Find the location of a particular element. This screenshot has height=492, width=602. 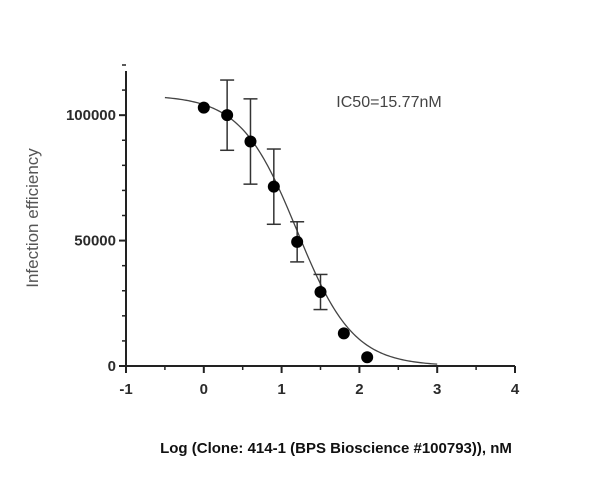

y-tick-label: 100000 is located at coordinates (91, 115).